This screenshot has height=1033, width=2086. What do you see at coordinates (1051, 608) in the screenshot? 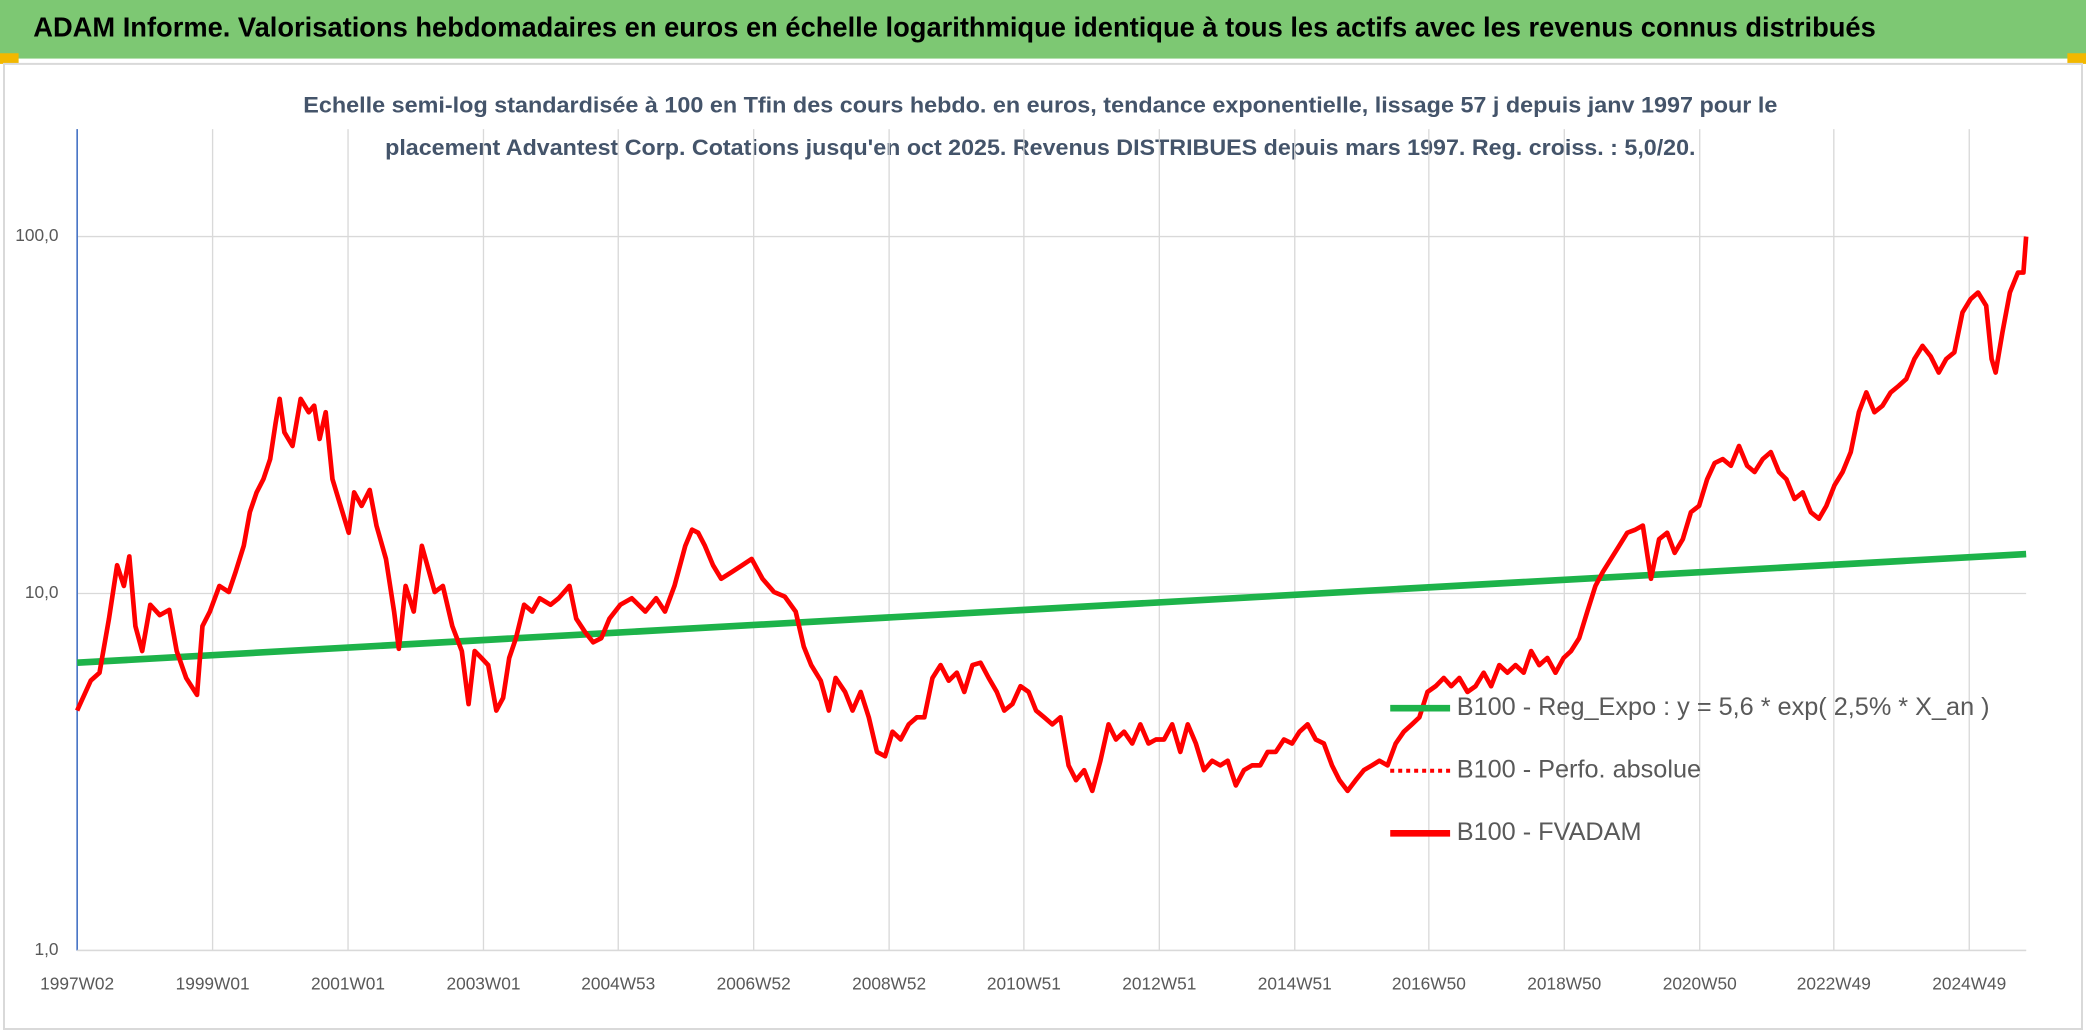
I see `series-line` at bounding box center [1051, 608].